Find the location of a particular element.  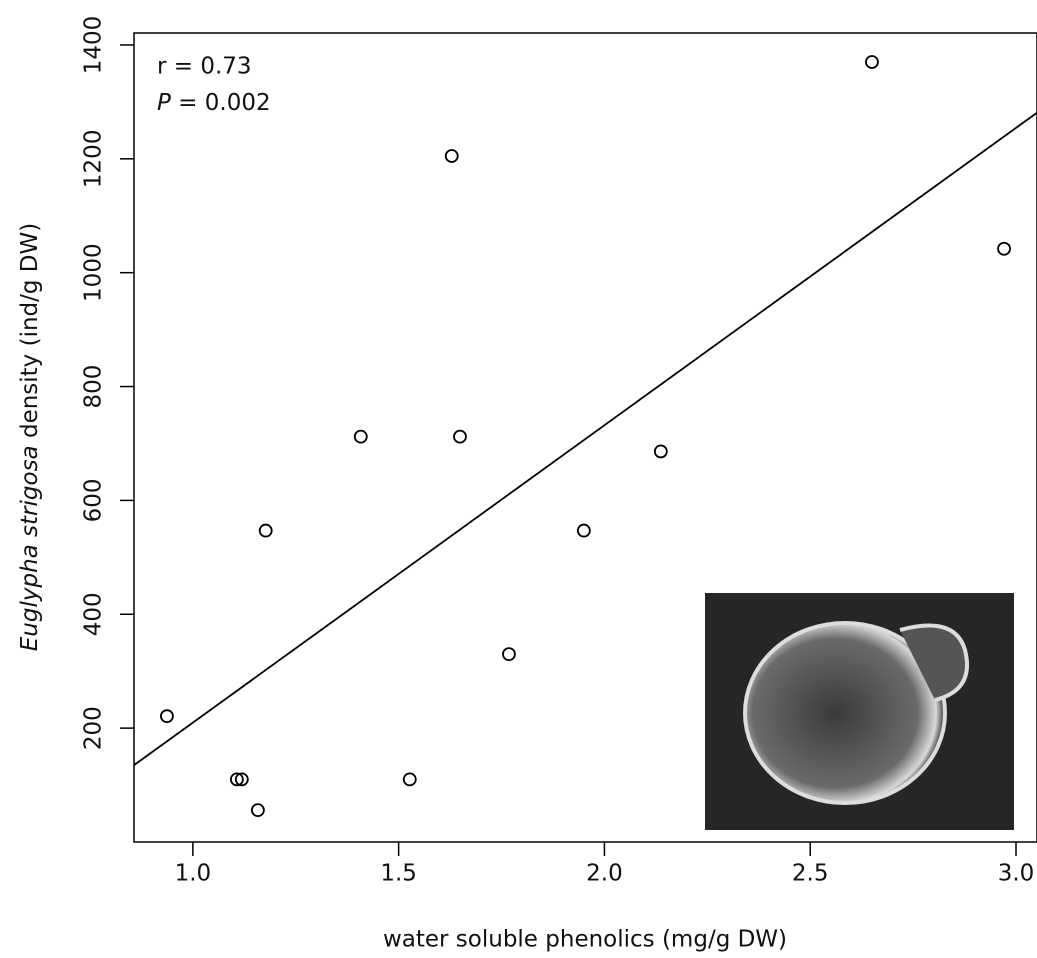

y-axis-label: Euglypha strigosa density (ind/g DW) is located at coordinates (30, 437).